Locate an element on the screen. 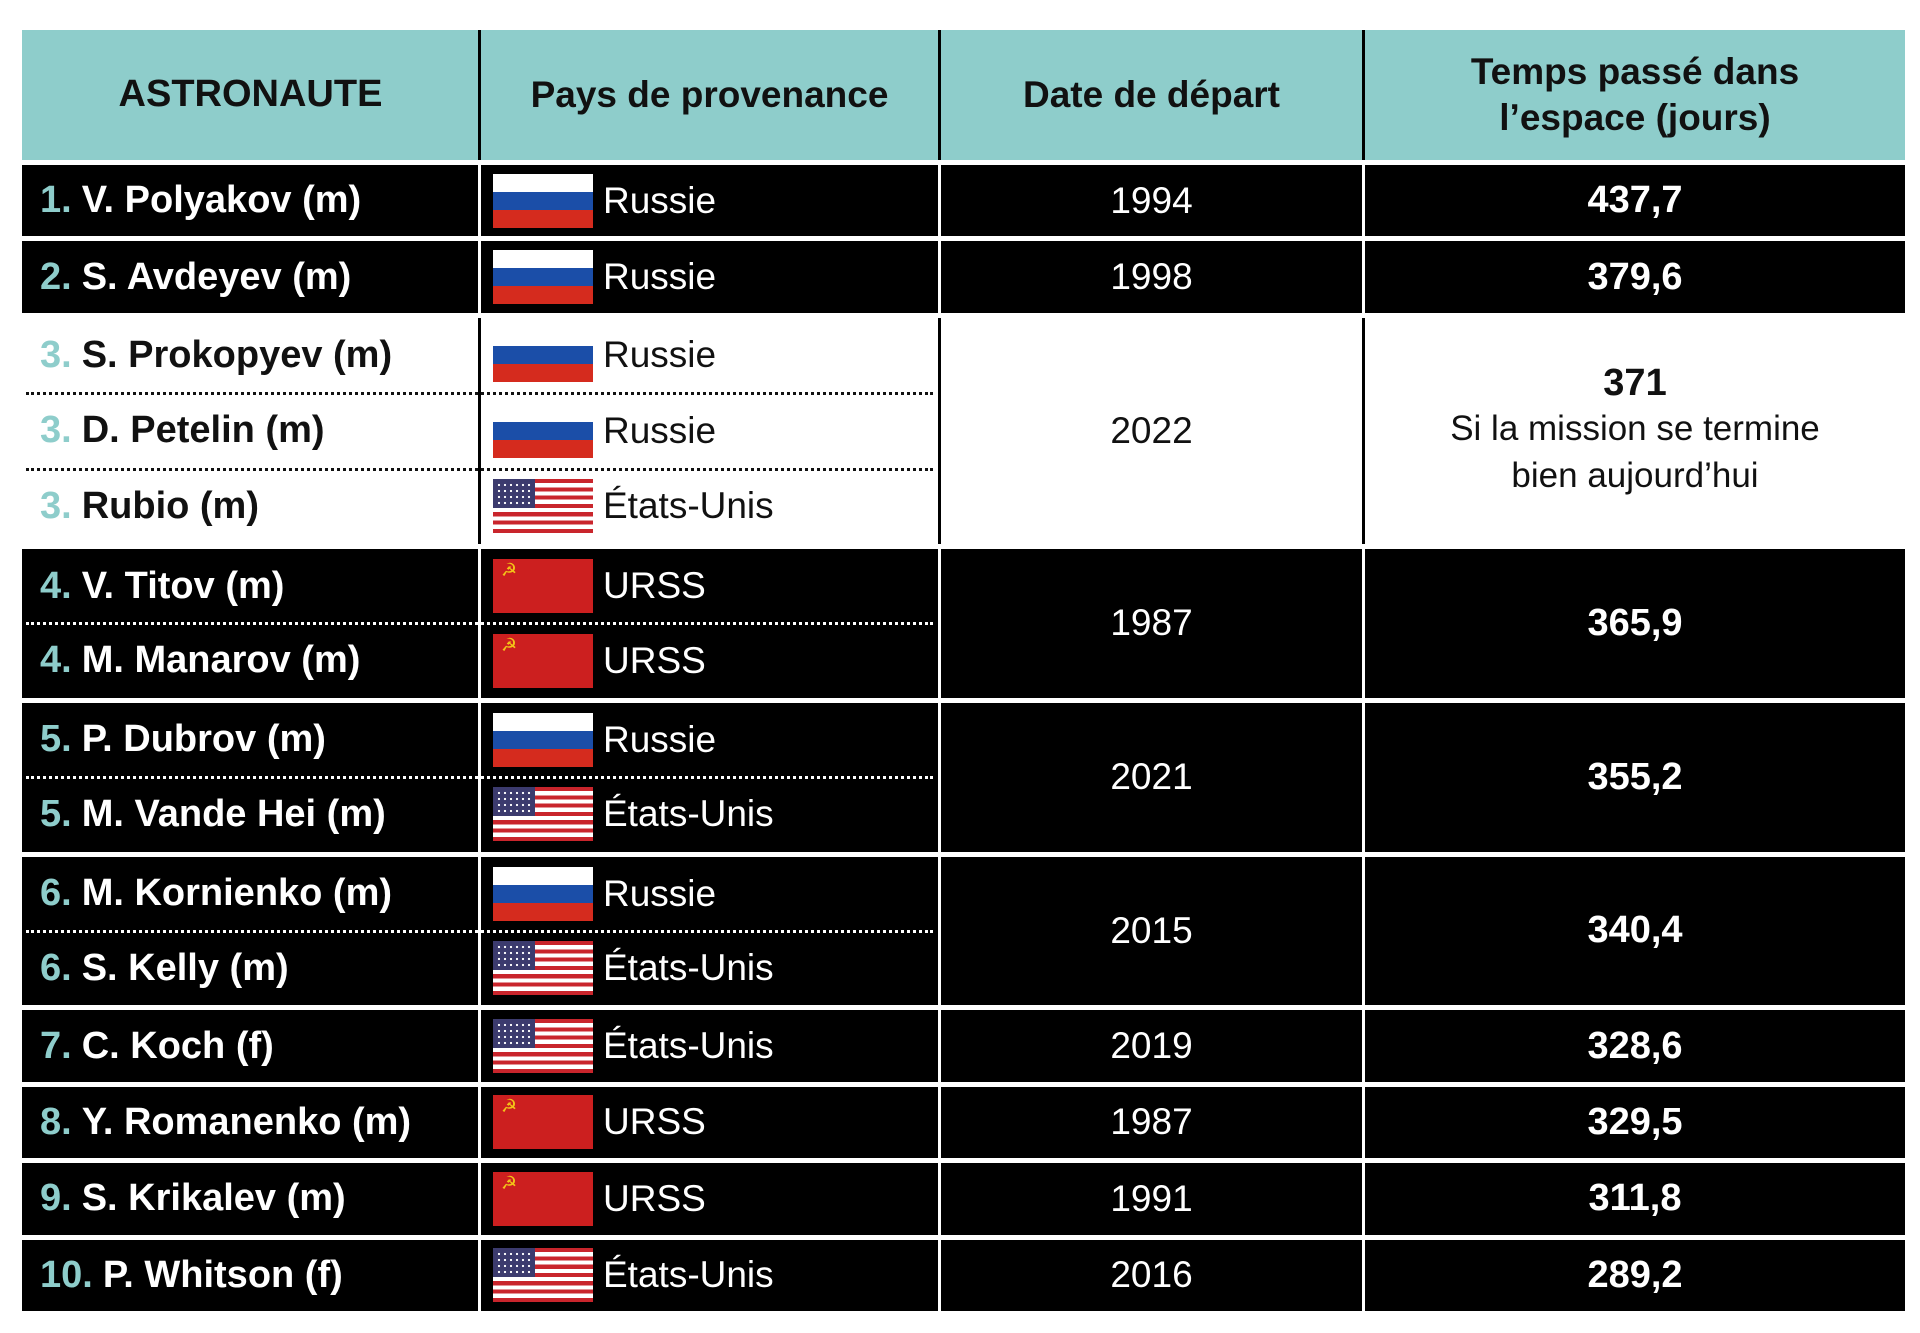  header-separator is located at coordinates (479, 95).